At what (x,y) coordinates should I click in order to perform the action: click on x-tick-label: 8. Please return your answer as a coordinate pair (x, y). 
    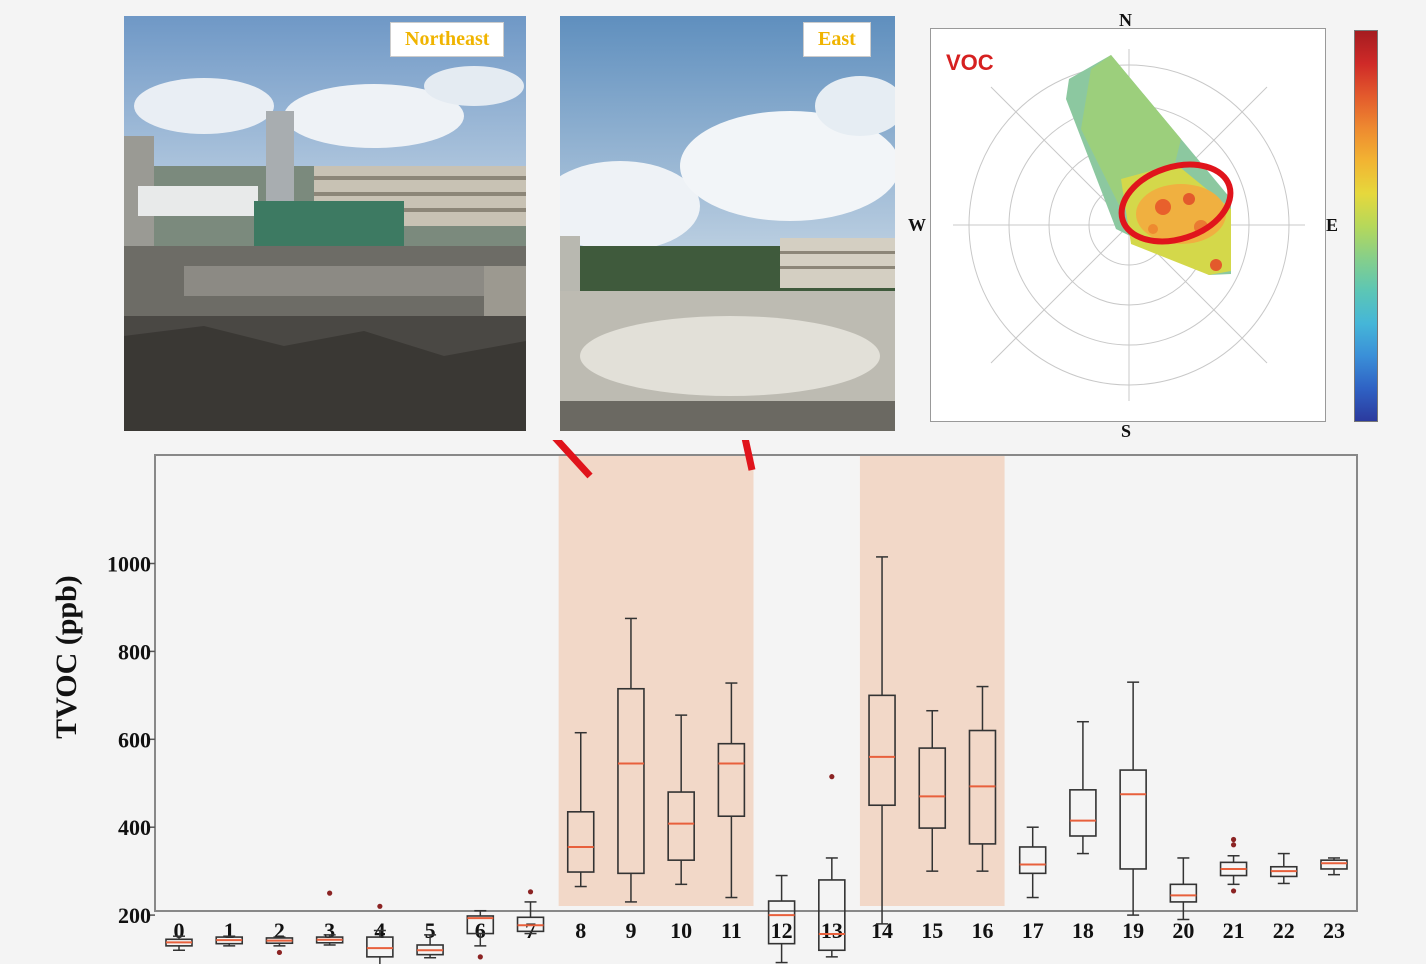
    Looking at the image, I should click on (580, 930).